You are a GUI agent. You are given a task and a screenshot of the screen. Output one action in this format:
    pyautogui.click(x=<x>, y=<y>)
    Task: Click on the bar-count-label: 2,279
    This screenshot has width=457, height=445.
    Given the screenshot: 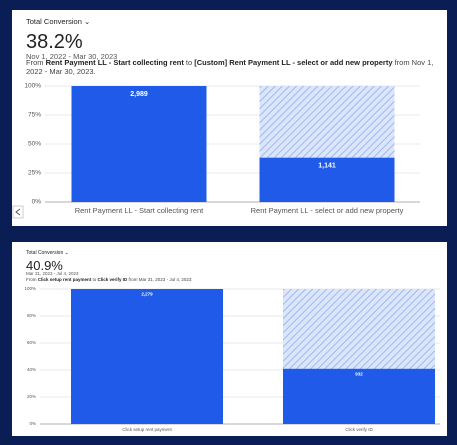 What is the action you would take?
    pyautogui.click(x=147, y=294)
    